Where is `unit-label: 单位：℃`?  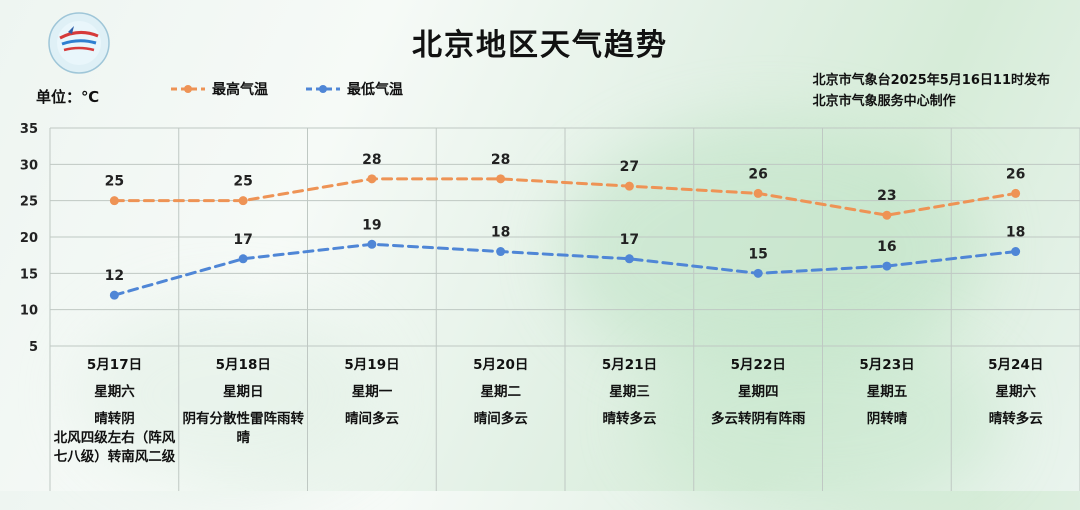
unit-label: 单位：℃ is located at coordinates (68, 97).